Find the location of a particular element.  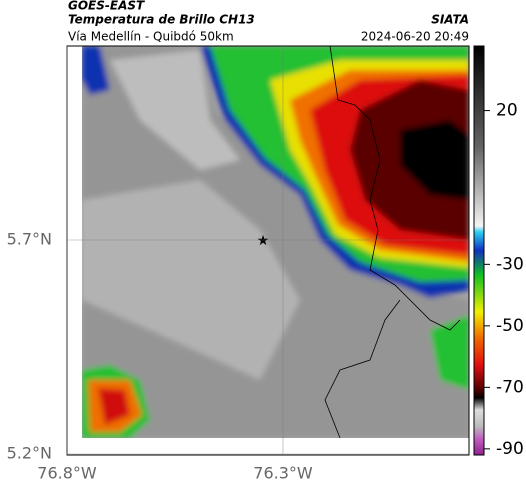

satellite: GOES-EAST is located at coordinates (106, 6).